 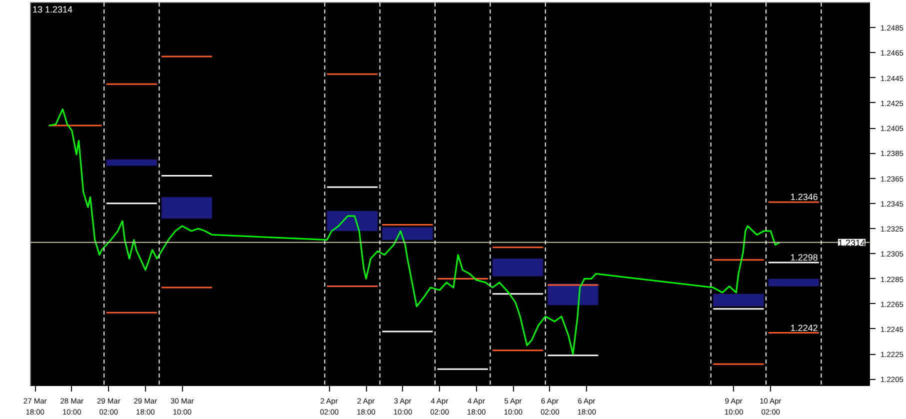 I want to click on annotation: 1.2346, so click(x=804, y=197).